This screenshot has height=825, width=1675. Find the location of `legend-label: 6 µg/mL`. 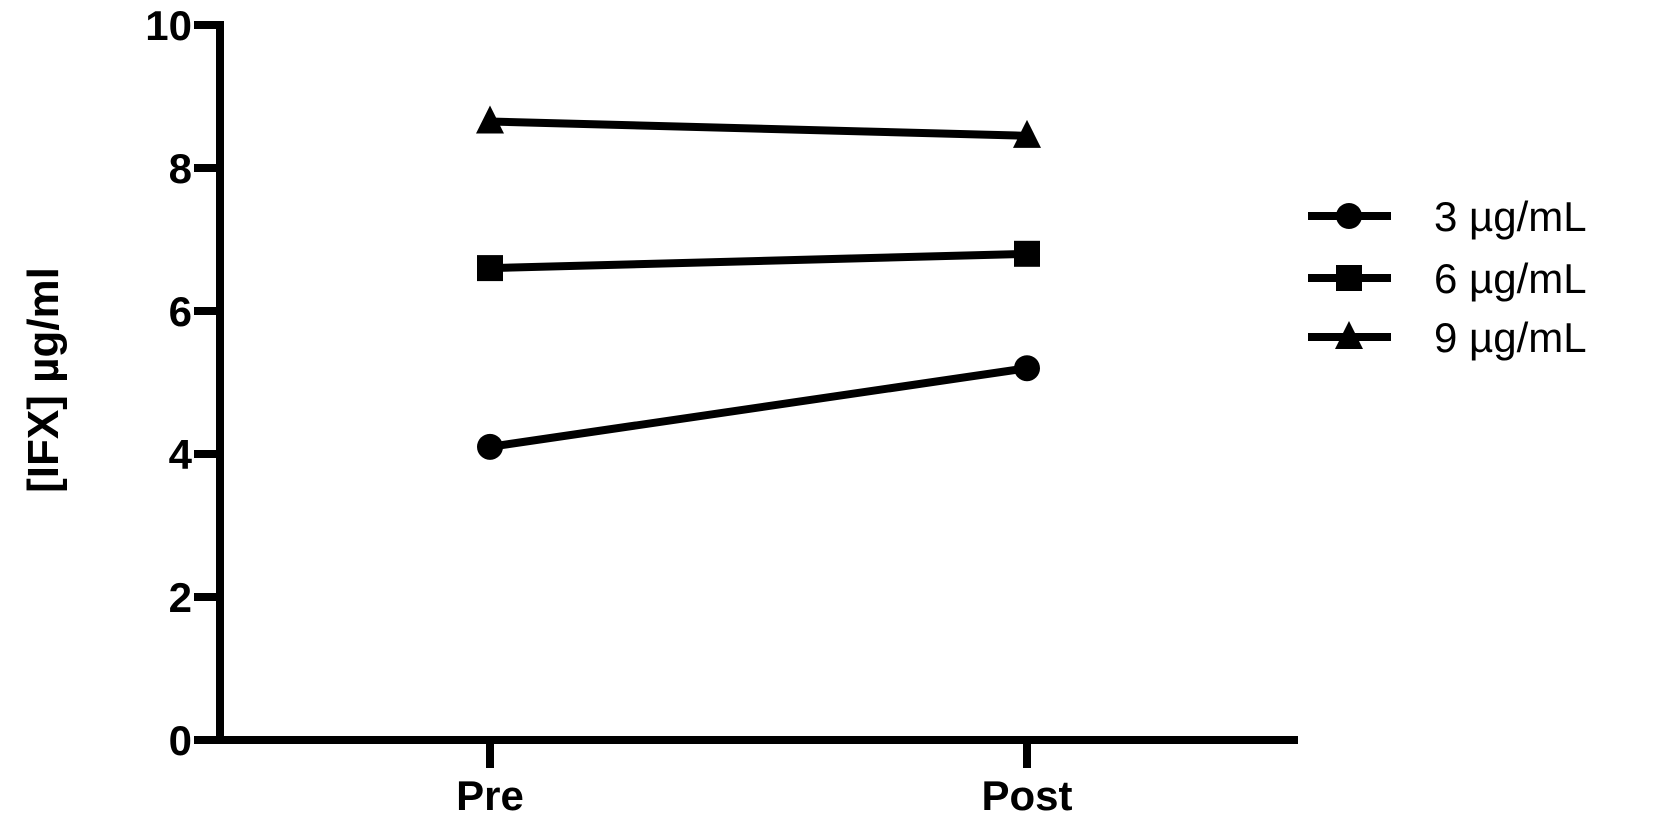

legend-label: 6 µg/mL is located at coordinates (1510, 278).